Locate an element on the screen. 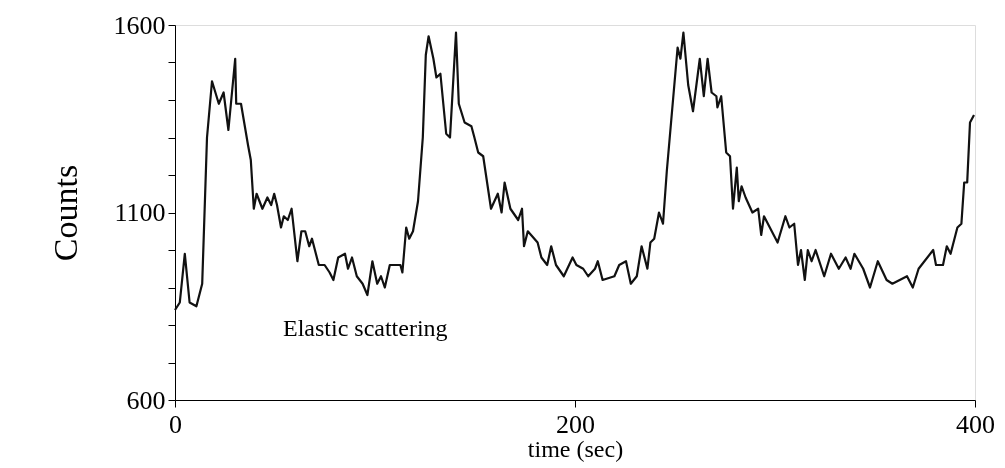 The width and height of the screenshot is (1005, 468). x-tick-label: 0 is located at coordinates (175, 424).